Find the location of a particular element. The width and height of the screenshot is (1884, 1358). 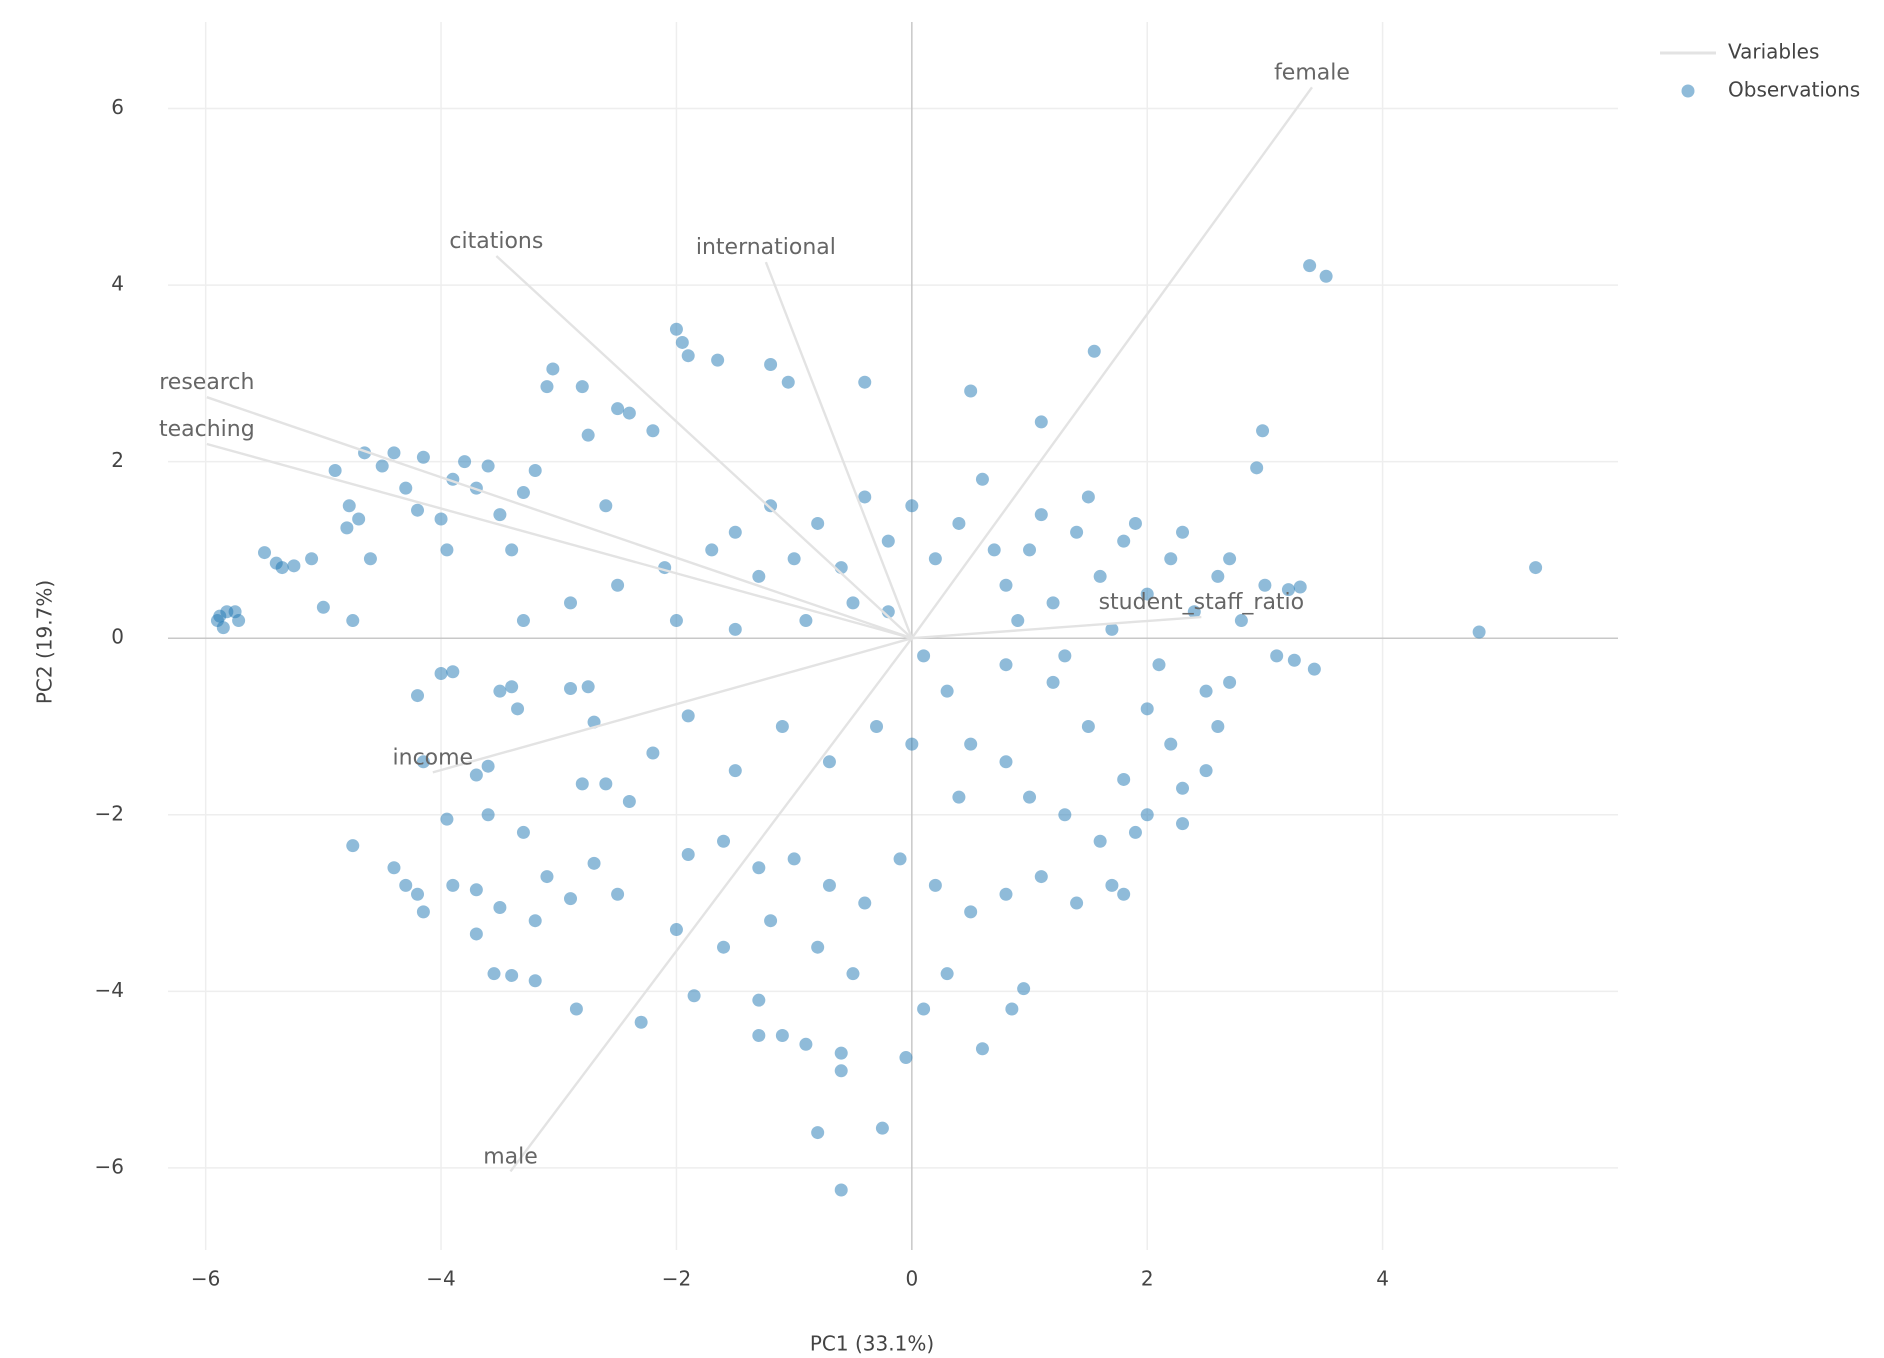

variable-label: international is located at coordinates (766, 247).